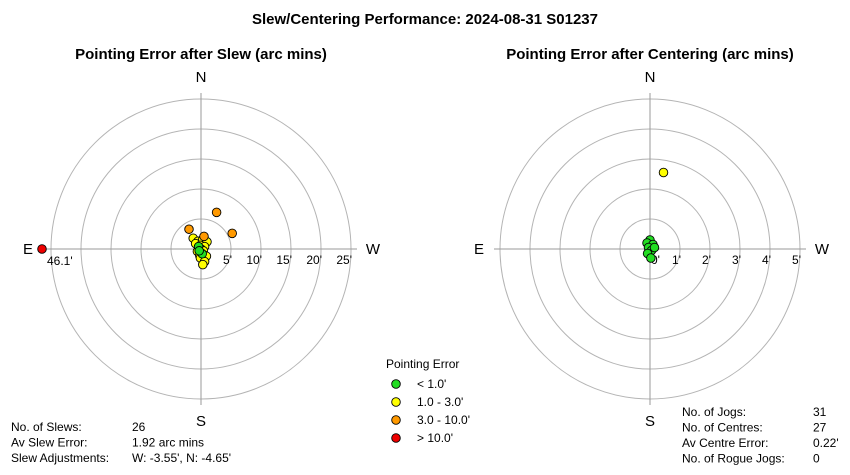 The width and height of the screenshot is (850, 475). Describe the element at coordinates (435, 438) in the screenshot. I see `legend-item-label: > 10.0'` at that location.